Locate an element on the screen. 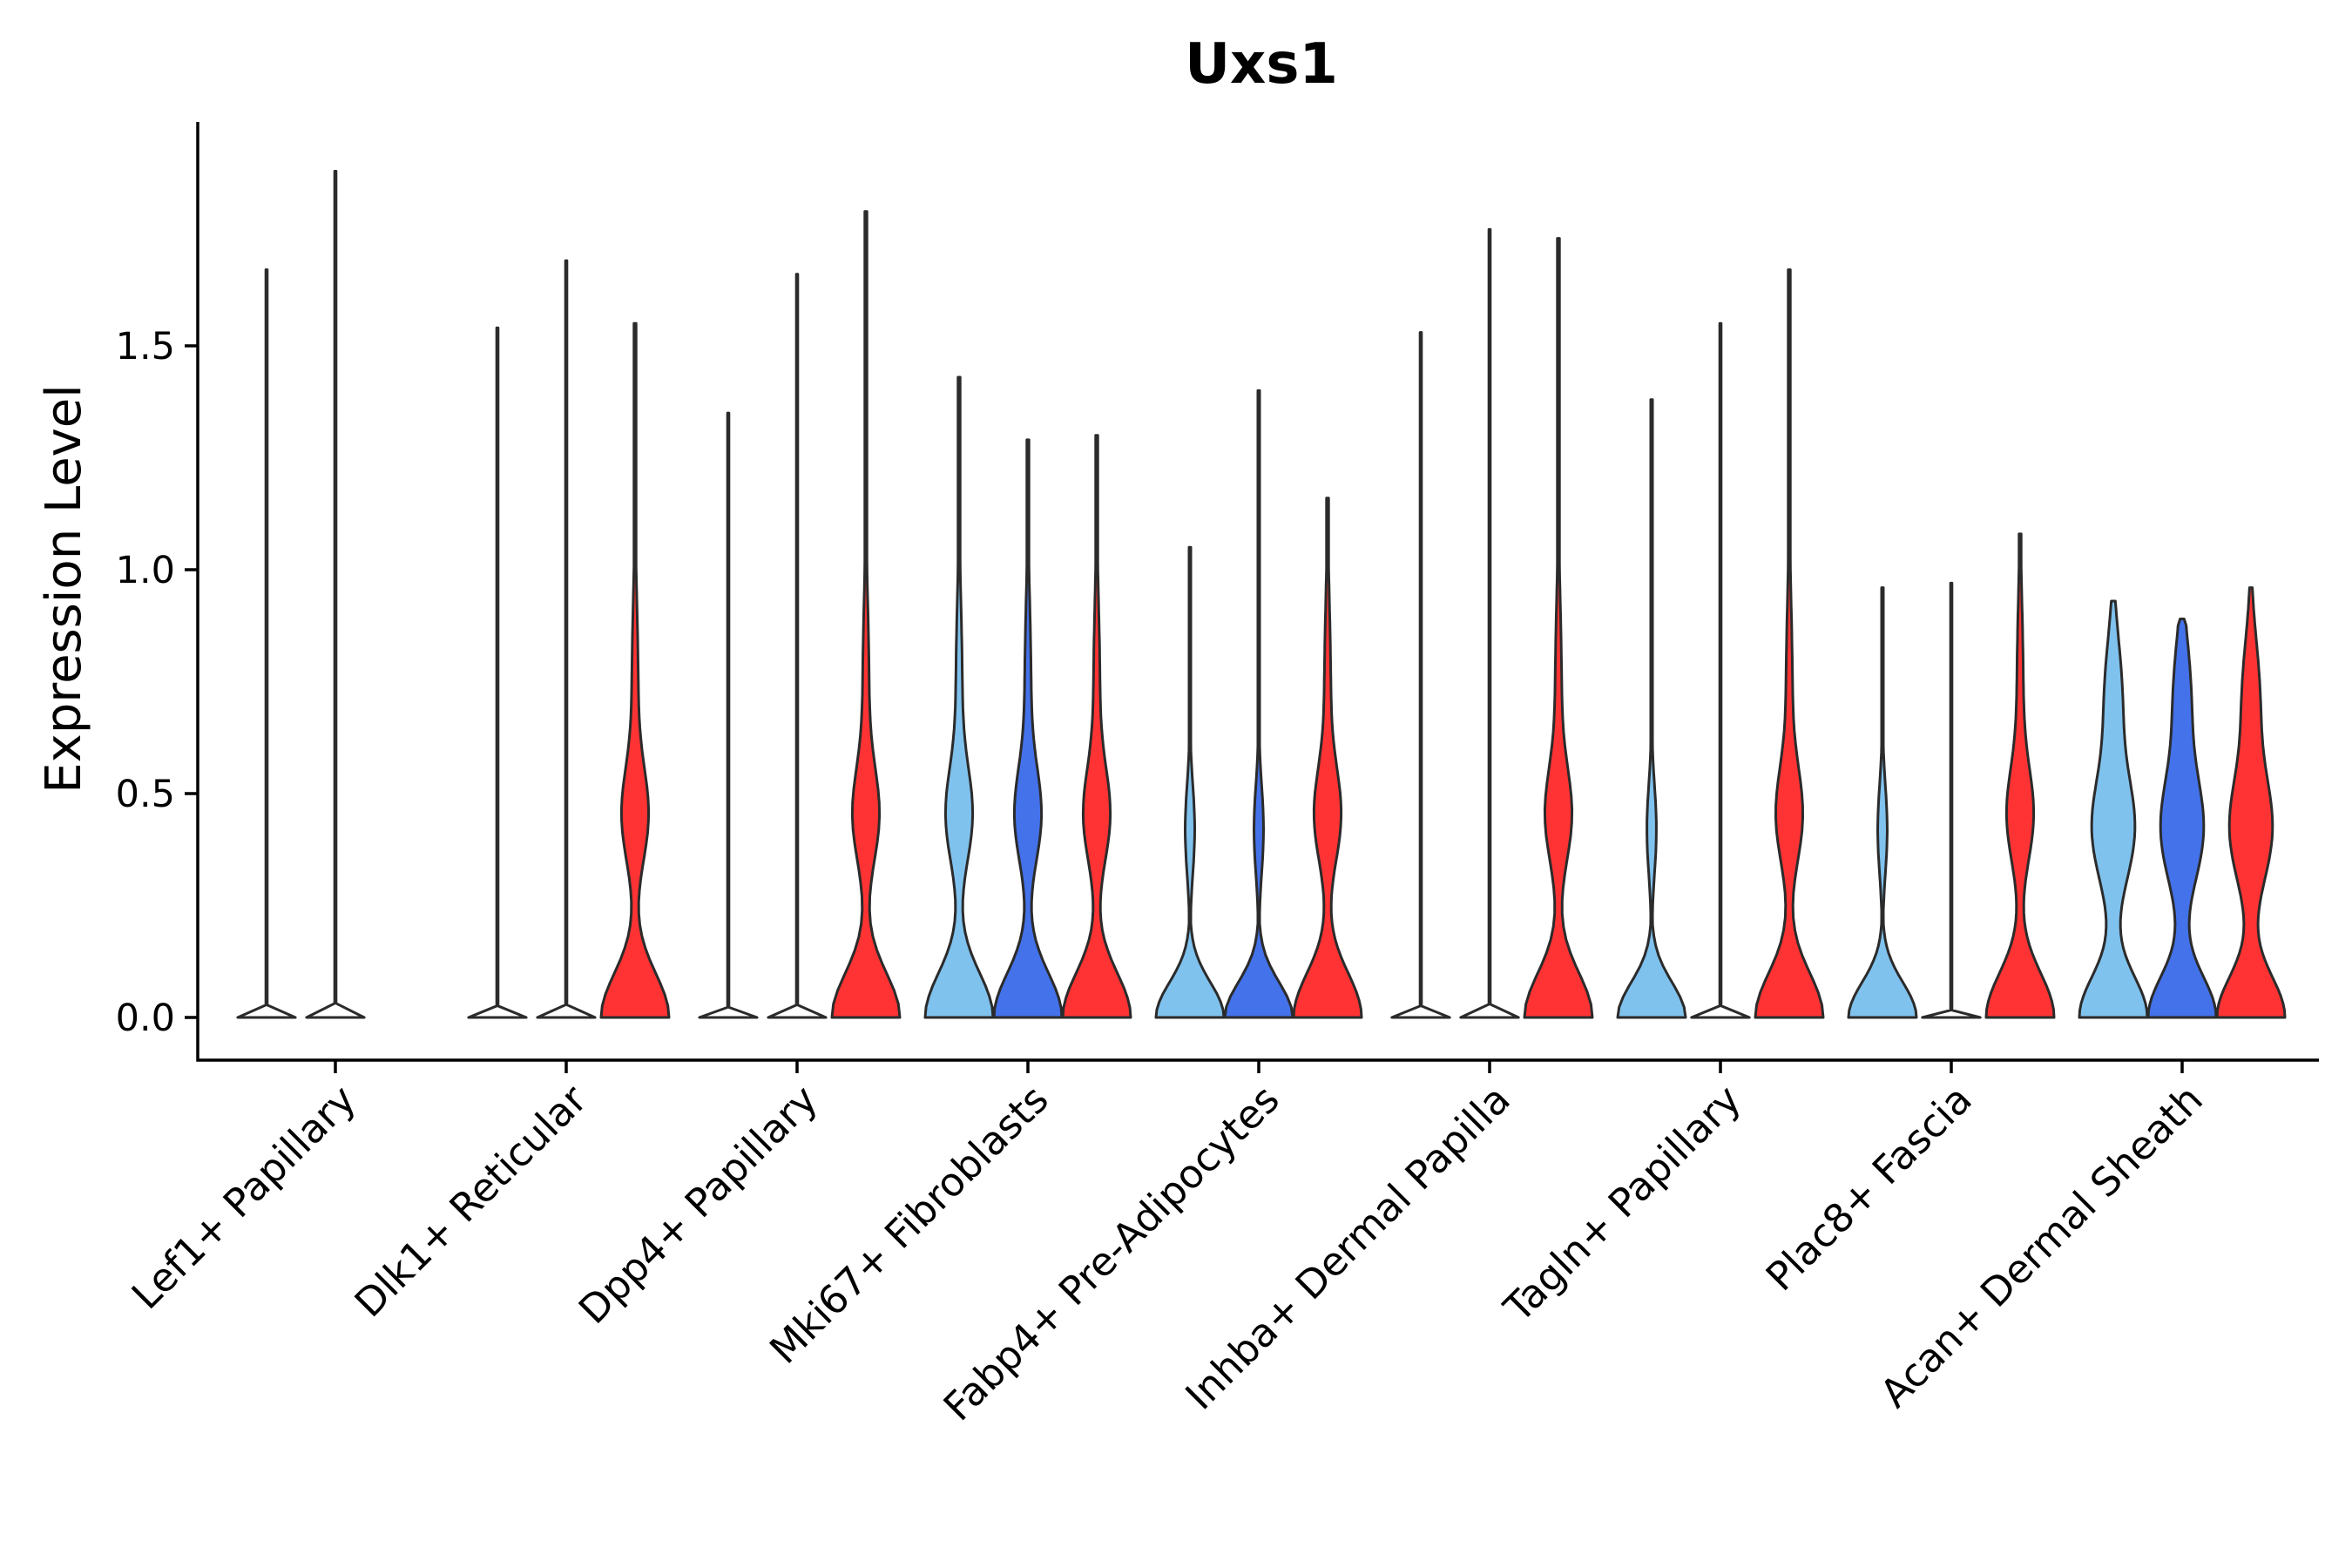 The width and height of the screenshot is (2352, 1568). x-tick-label: Dlk1+ Reticular is located at coordinates (471, 1201).